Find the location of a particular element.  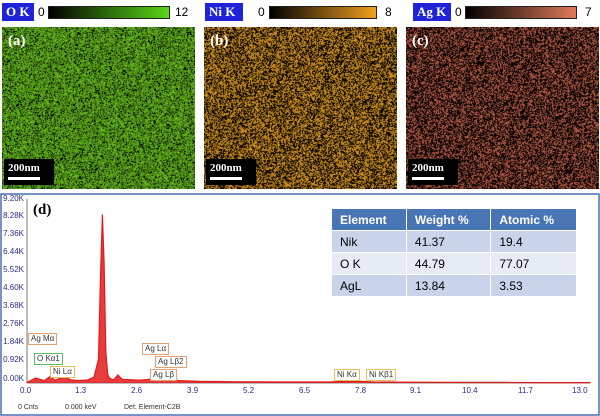

footer-counts: 0 Cnts is located at coordinates (28, 407).